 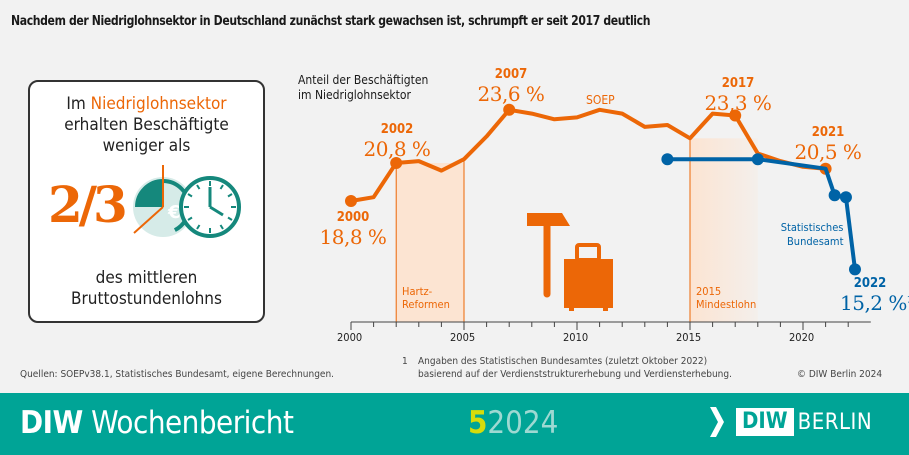 I want to click on data-point-2021.9, so click(x=845, y=197).